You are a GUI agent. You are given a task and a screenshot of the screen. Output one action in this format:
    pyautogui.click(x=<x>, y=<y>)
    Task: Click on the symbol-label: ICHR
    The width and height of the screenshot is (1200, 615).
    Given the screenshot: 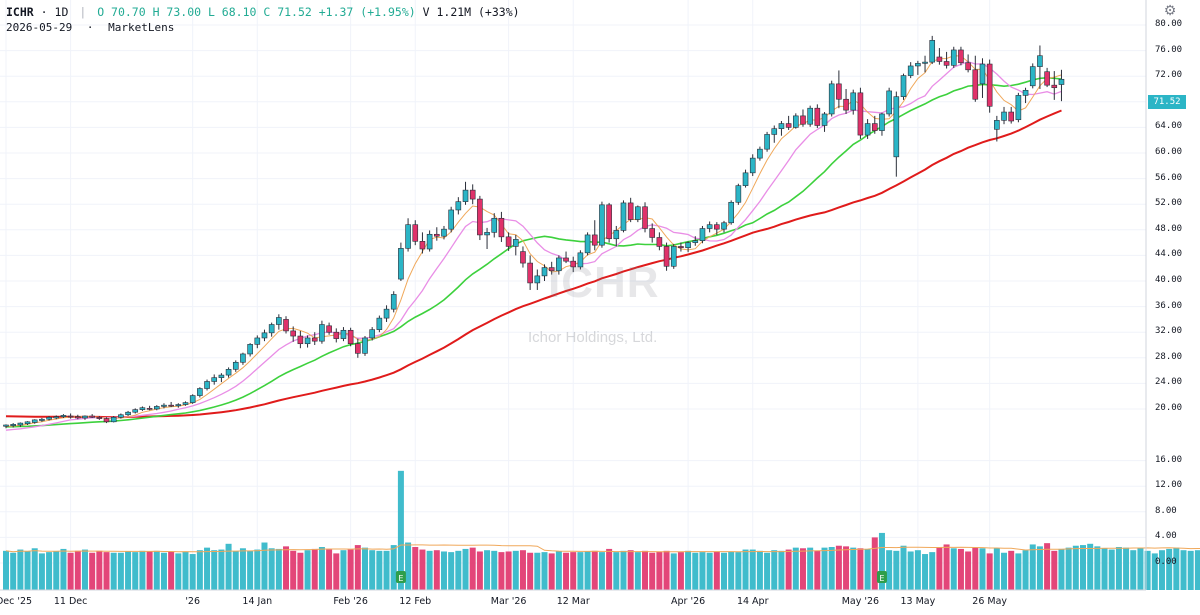 What is the action you would take?
    pyautogui.click(x=20, y=12)
    